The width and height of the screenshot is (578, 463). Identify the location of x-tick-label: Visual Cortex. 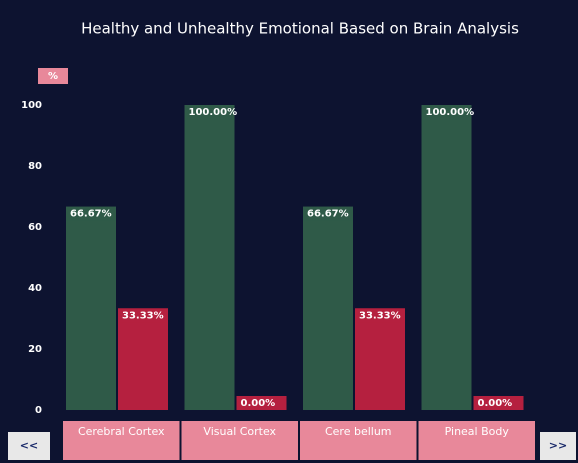
(239, 431).